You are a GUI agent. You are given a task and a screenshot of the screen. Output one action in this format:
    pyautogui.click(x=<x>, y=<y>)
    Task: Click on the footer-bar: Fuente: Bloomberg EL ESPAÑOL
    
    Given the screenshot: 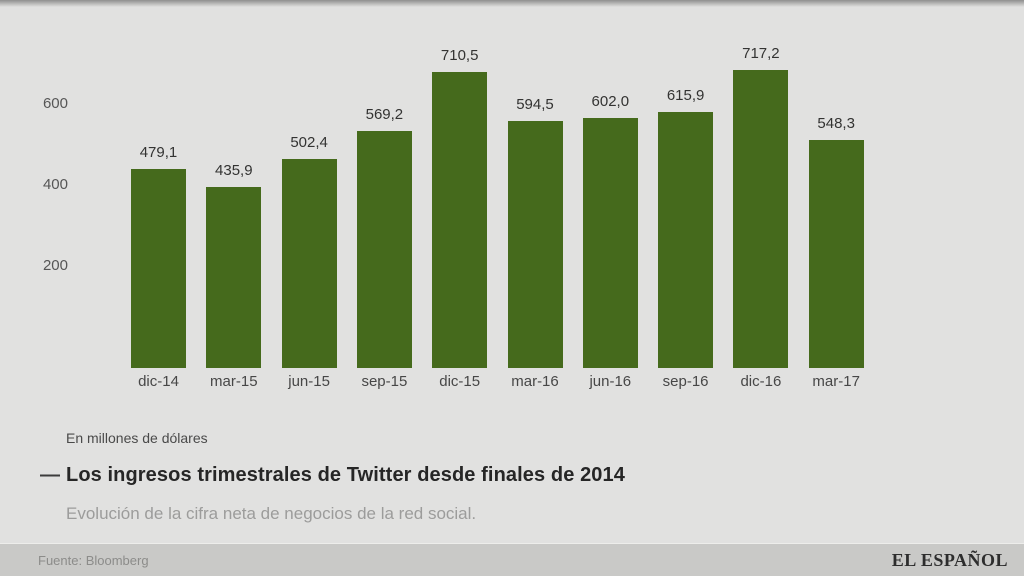 What is the action you would take?
    pyautogui.click(x=512, y=559)
    